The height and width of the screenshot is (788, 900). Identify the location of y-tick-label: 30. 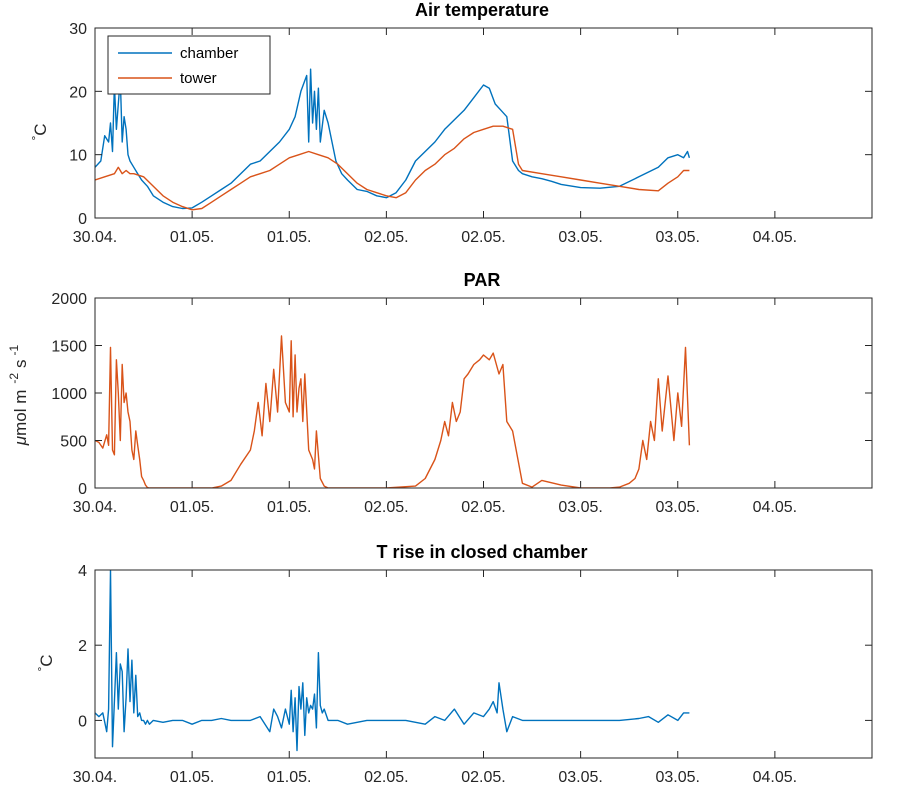
(78, 29).